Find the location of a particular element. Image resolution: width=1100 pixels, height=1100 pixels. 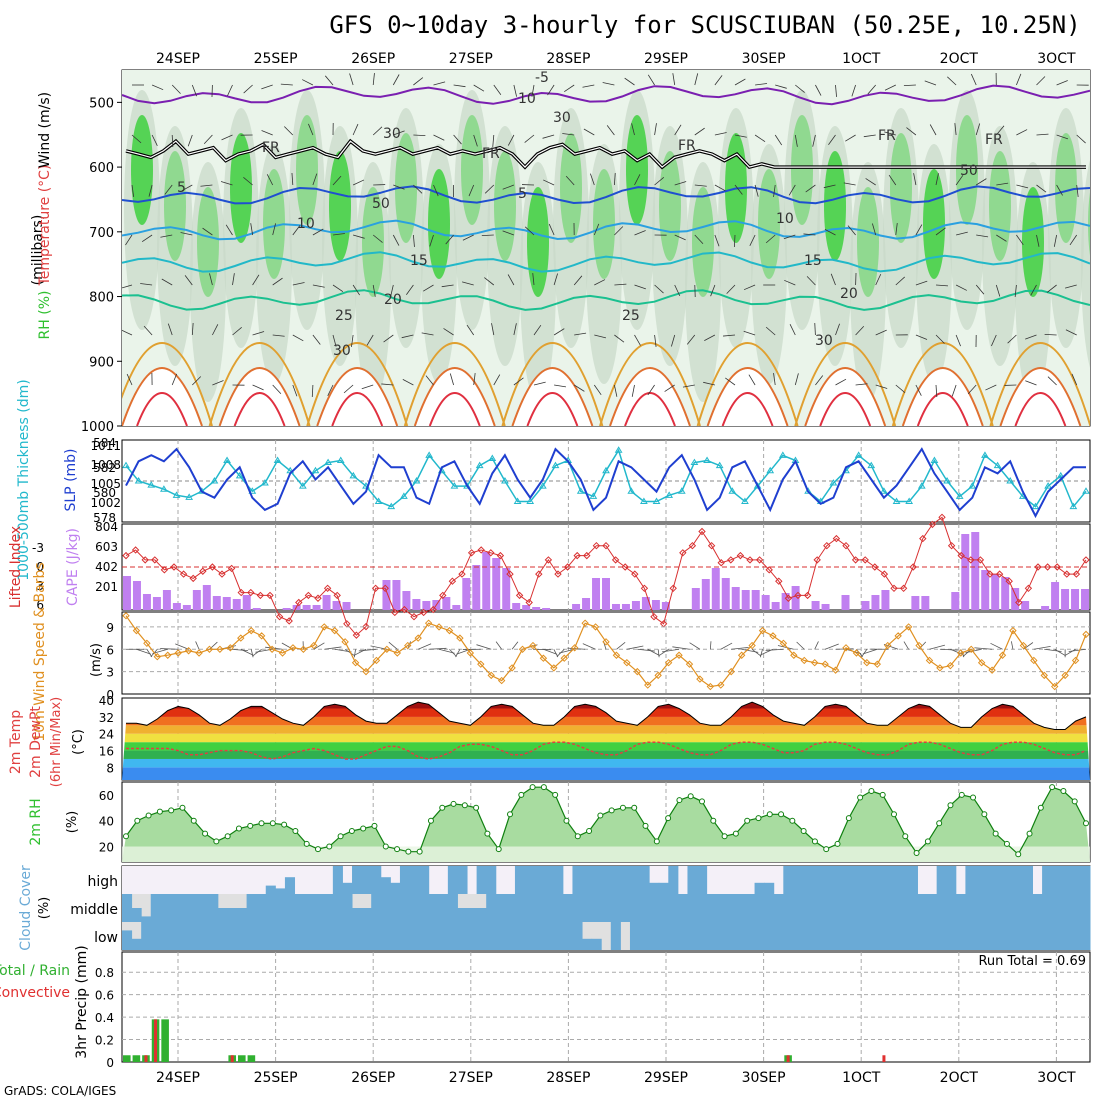

cape-tick: 402 is located at coordinates (106, 567).